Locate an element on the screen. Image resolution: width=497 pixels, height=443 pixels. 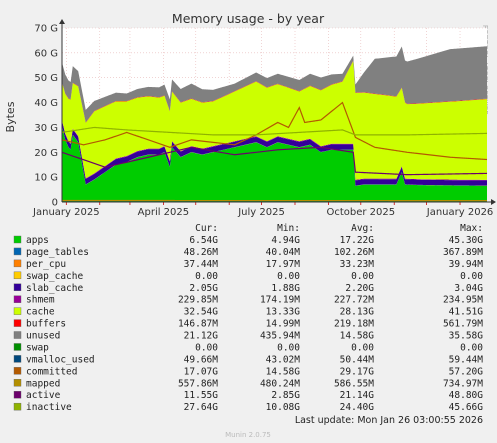
legend-min-mapped: 480.24M is located at coordinates (280, 383).